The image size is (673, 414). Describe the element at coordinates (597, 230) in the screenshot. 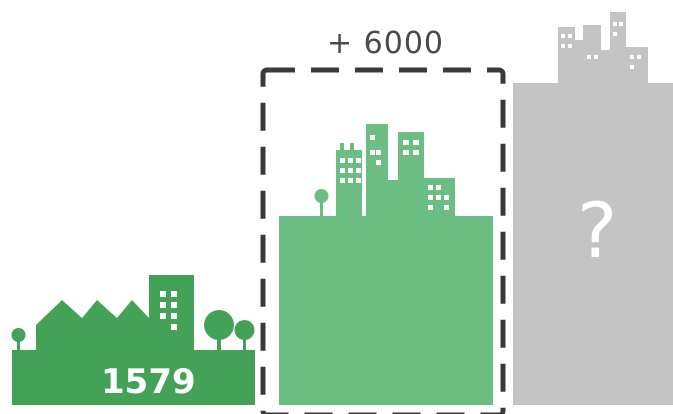

I see `unknown-value-label: ?` at that location.